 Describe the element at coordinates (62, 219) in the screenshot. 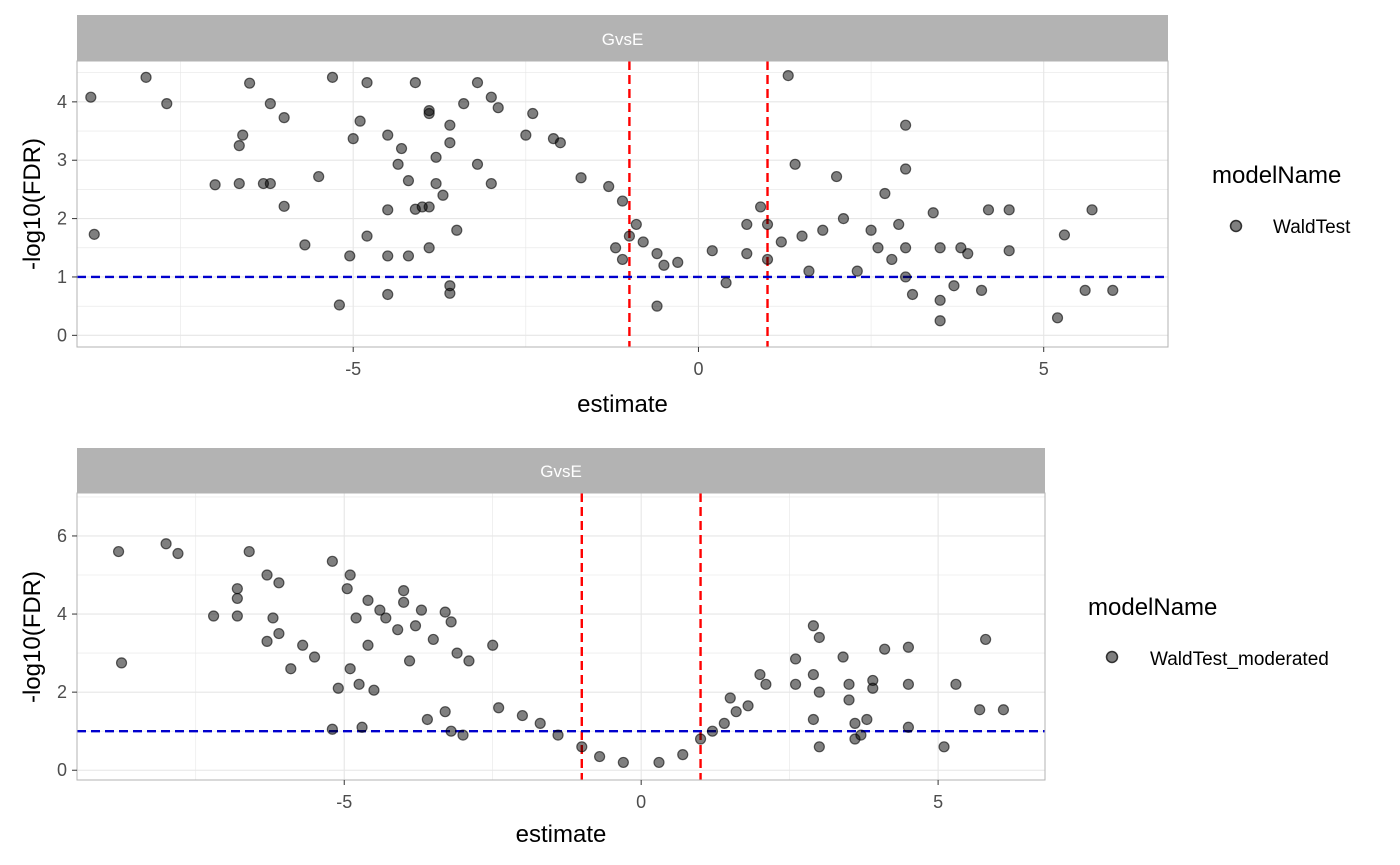

I see `top-y-tick-label: 2` at that location.